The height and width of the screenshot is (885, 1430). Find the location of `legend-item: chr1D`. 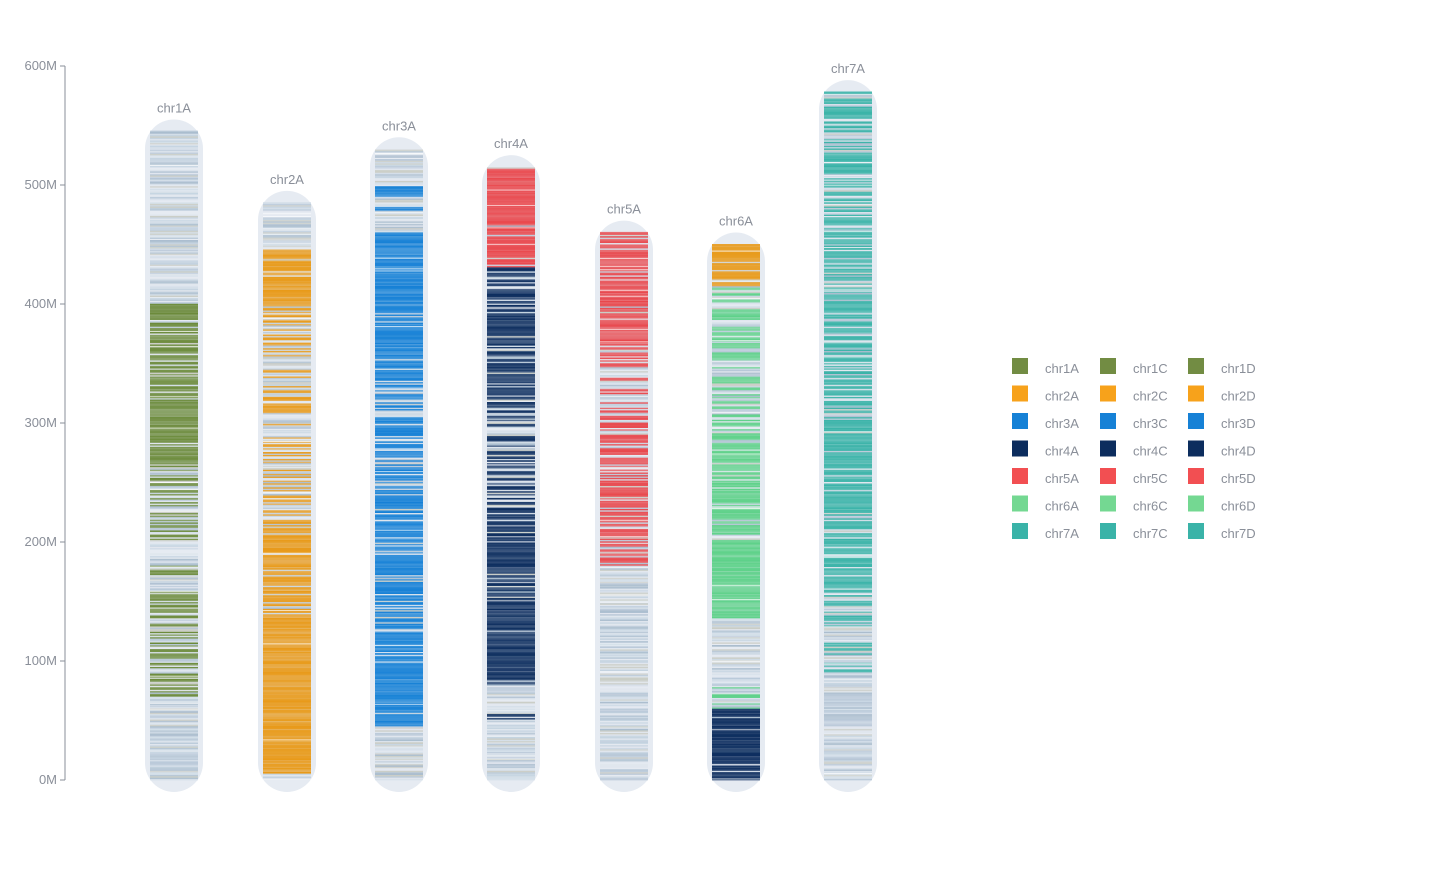

legend-item: chr1D is located at coordinates (1222, 367).